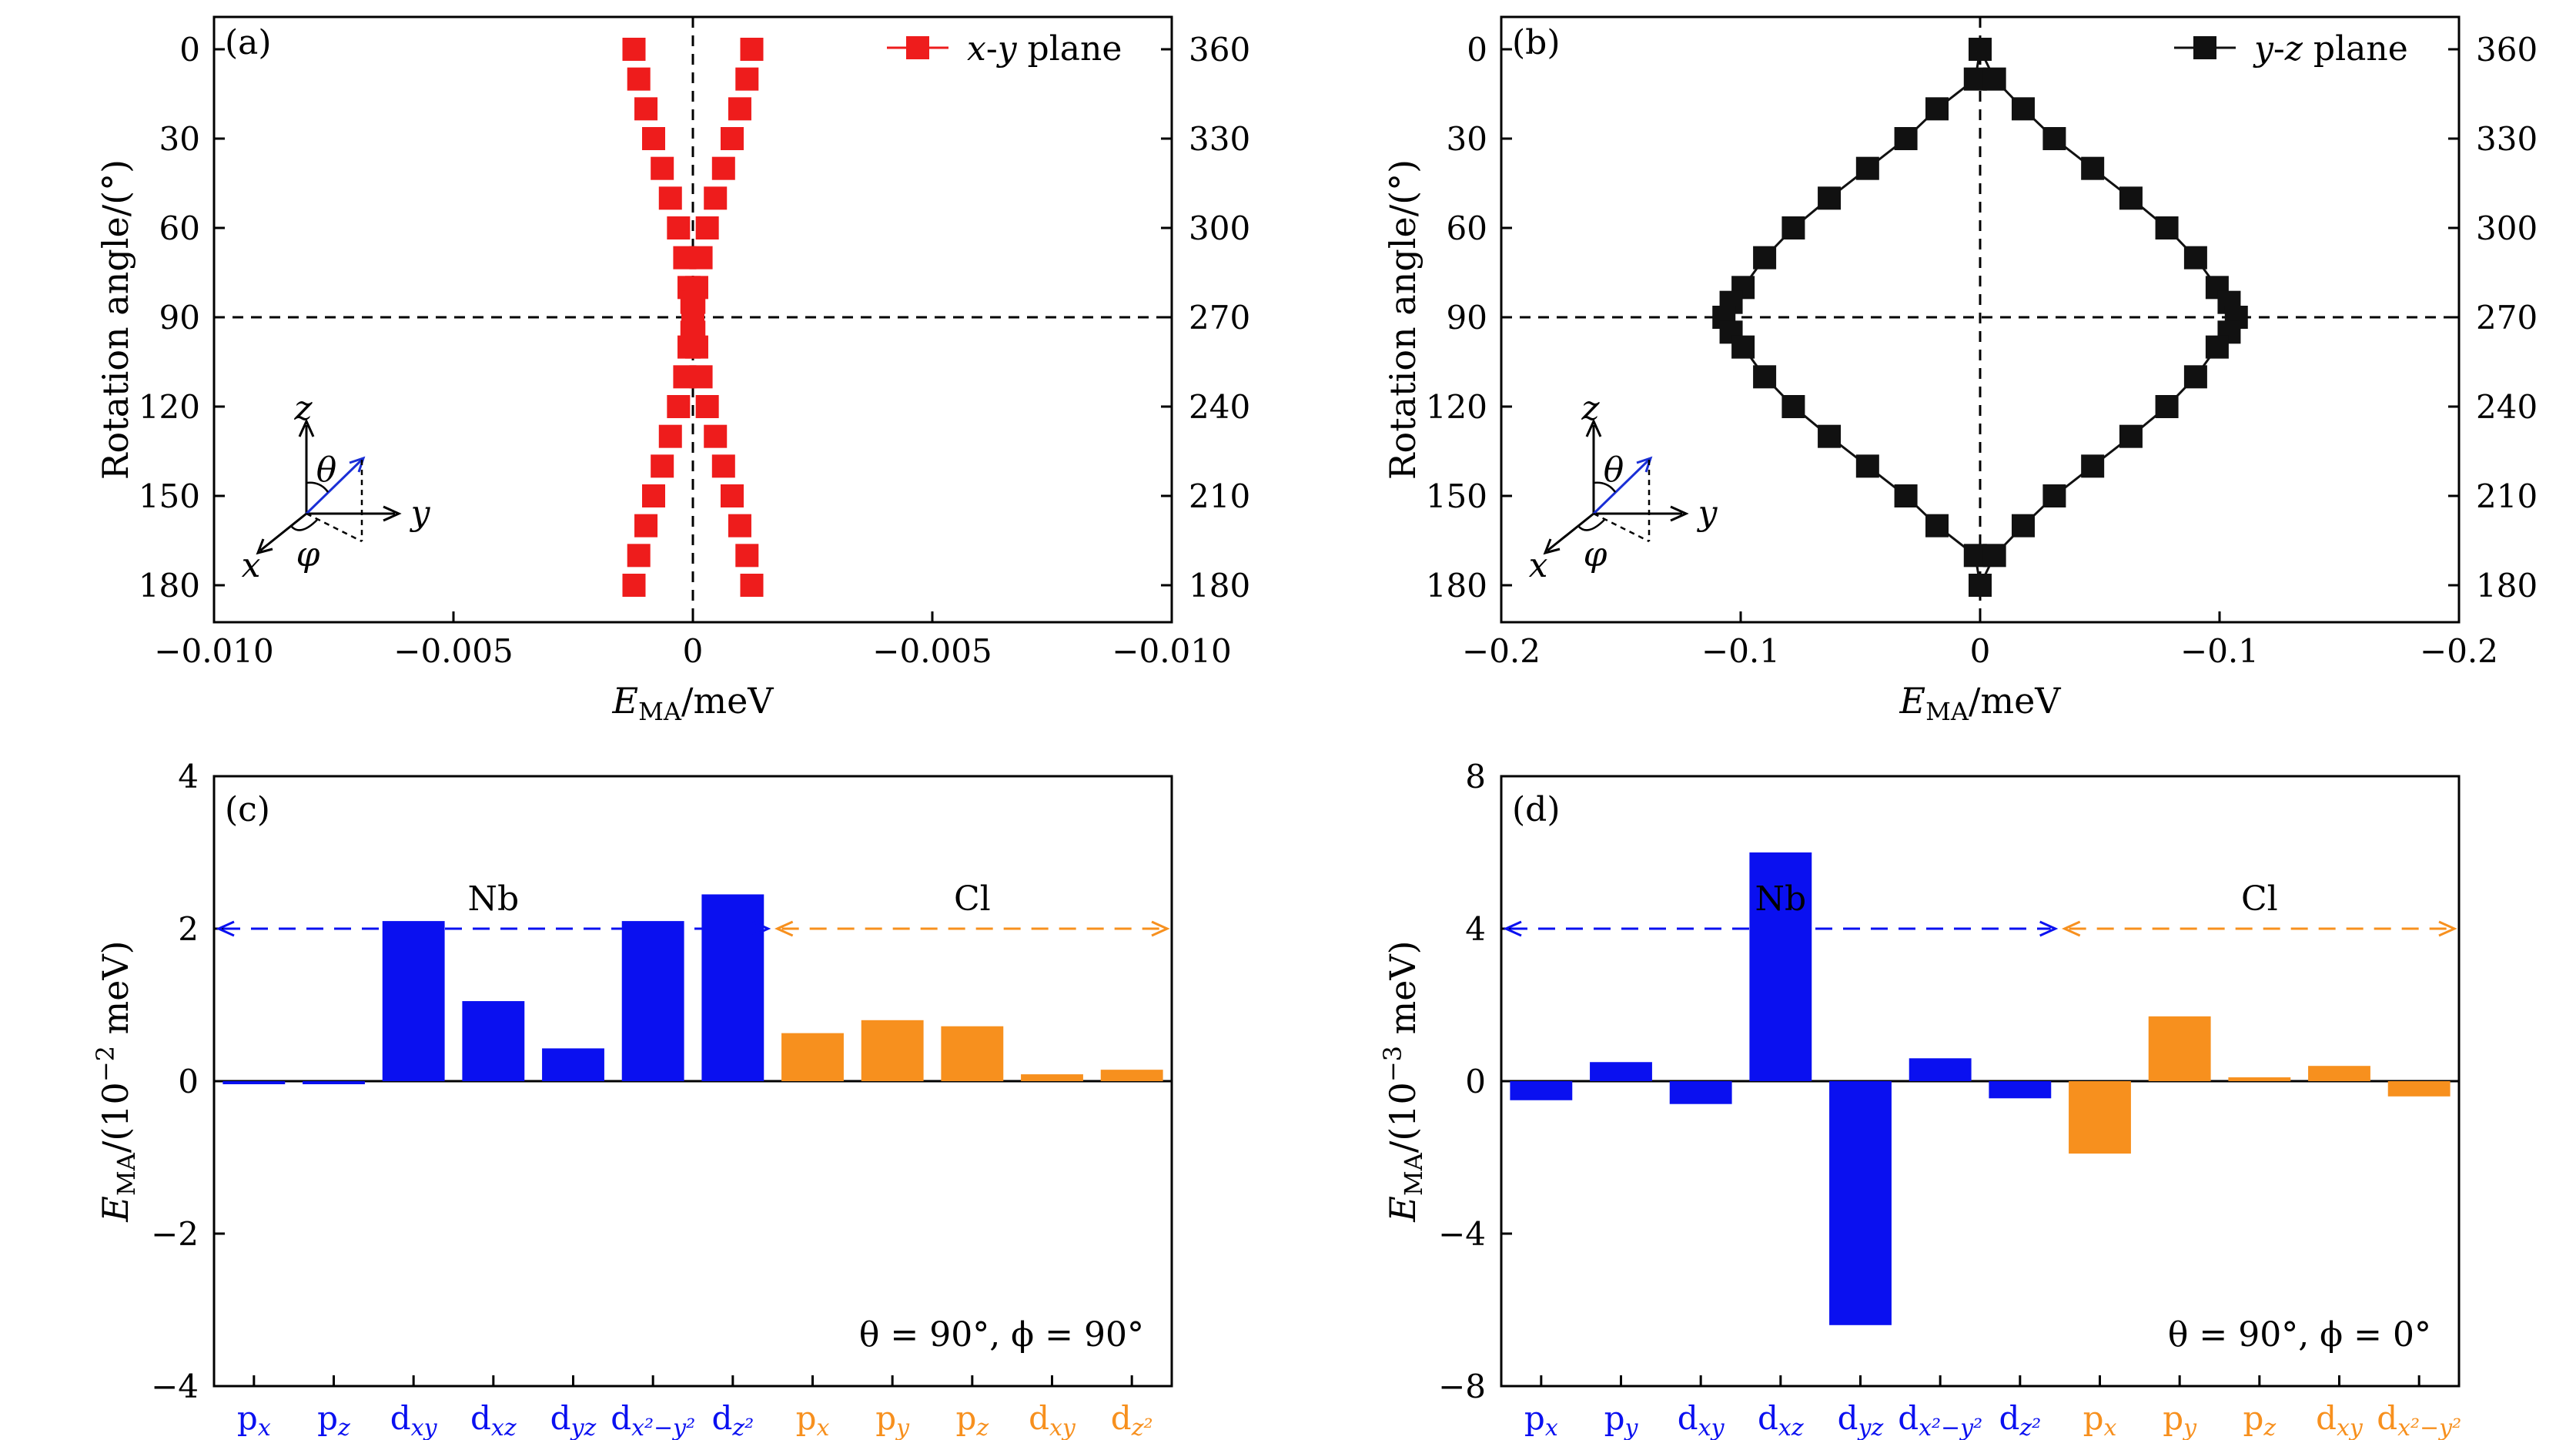 The image size is (2576, 1440). Describe the element at coordinates (2507, 496) in the screenshot. I see `y2-tick-label: 210` at that location.